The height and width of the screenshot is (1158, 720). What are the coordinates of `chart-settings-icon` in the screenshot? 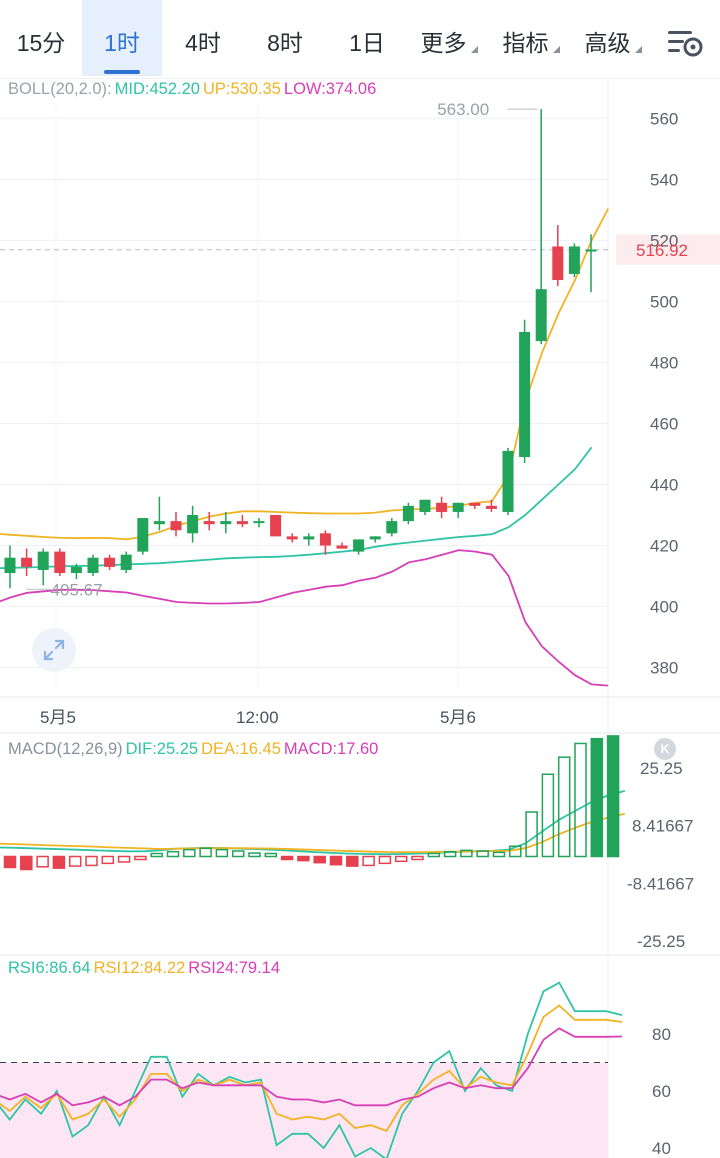 It's located at (685, 43).